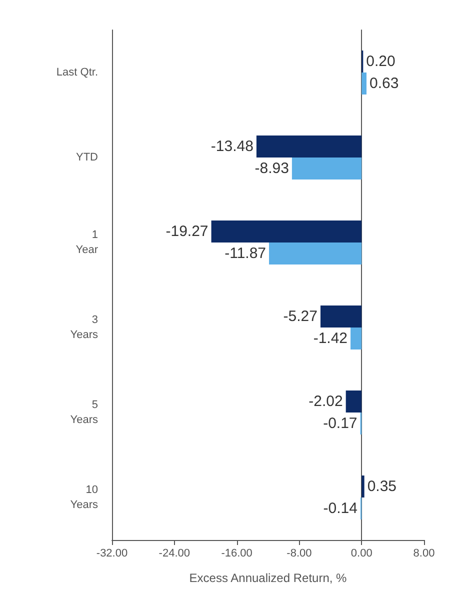 The width and height of the screenshot is (459, 606). What do you see at coordinates (340, 508) in the screenshot?
I see `data-label: -0.14` at bounding box center [340, 508].